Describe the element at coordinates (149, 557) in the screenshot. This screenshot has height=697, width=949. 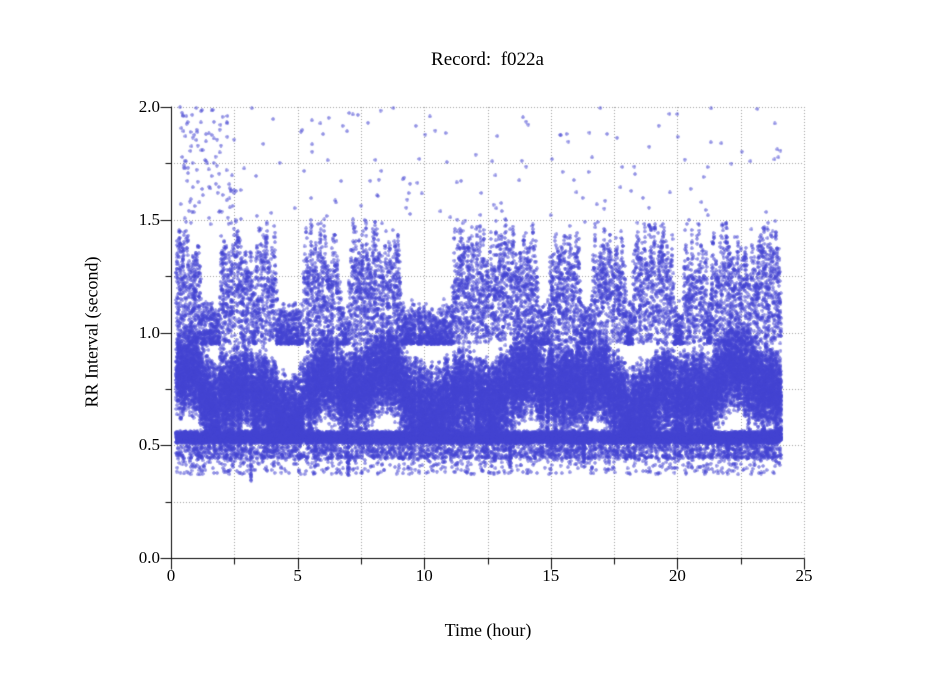
I see `y-tick-label: 0.0` at that location.